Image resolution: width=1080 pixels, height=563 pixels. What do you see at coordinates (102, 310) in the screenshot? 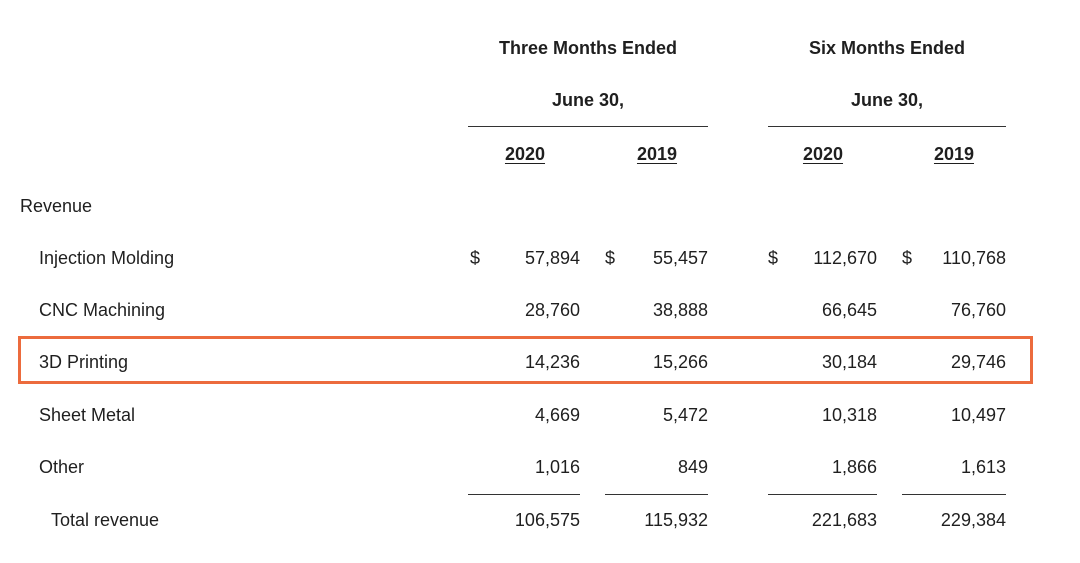
I see `row-label: CNC Machining` at bounding box center [102, 310].